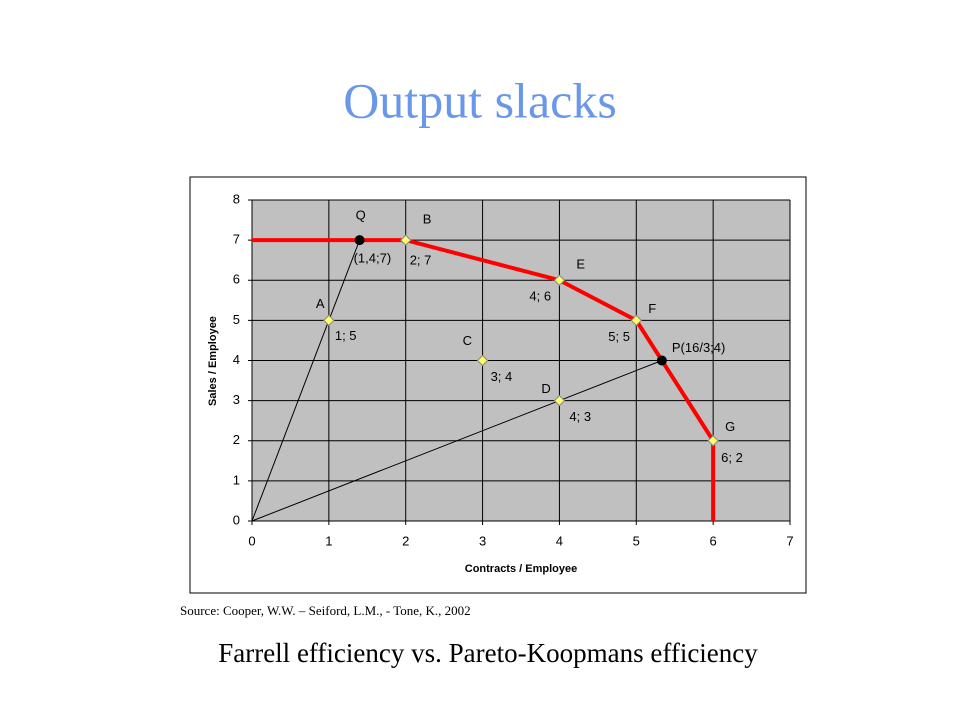  What do you see at coordinates (405, 540) in the screenshot?
I see `x-tick-label: 2` at bounding box center [405, 540].